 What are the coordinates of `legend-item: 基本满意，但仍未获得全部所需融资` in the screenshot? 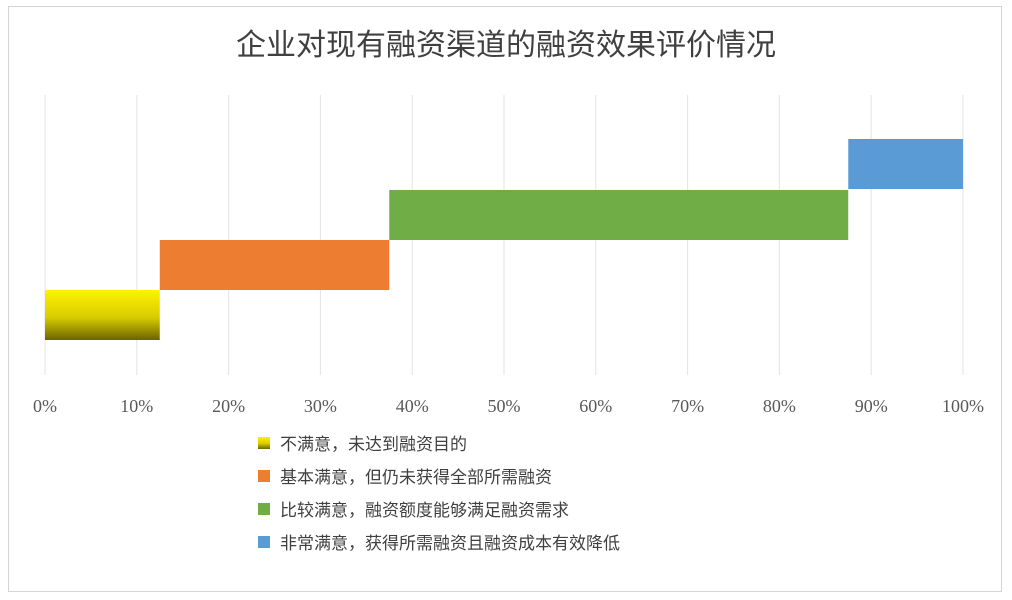 It's located at (439, 475).